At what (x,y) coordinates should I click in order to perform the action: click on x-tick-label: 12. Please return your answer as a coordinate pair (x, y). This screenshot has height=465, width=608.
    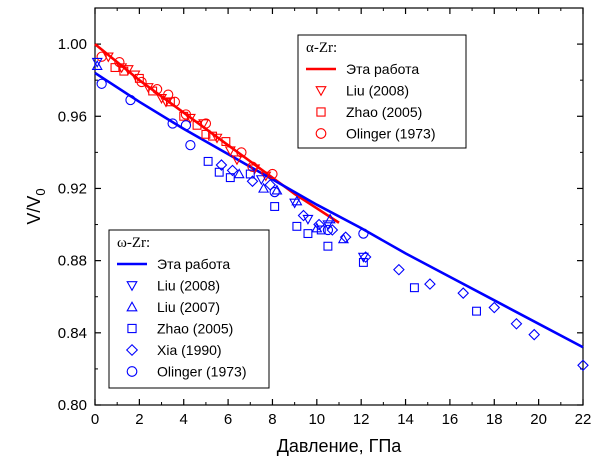
    Looking at the image, I should click on (361, 419).